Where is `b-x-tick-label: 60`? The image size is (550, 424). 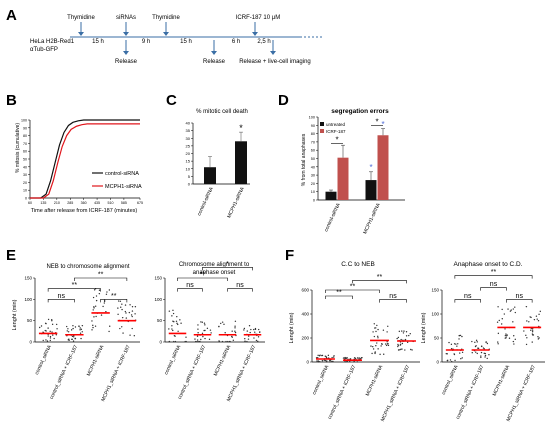 b-x-tick-label: 60 is located at coordinates (30, 203).